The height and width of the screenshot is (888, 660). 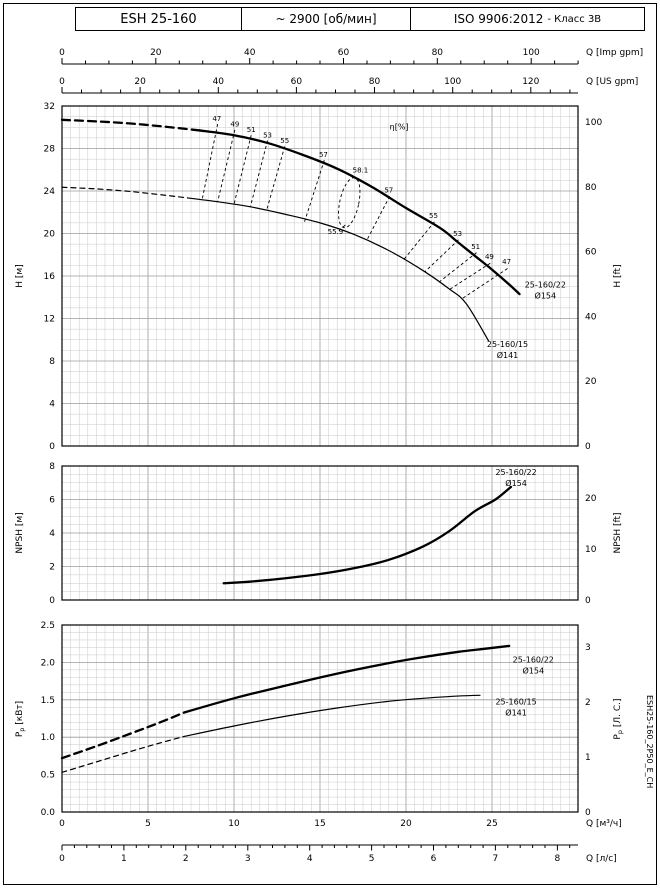 What do you see at coordinates (372, 859) in the screenshot?
I see `xtick-ls: 5` at bounding box center [372, 859].